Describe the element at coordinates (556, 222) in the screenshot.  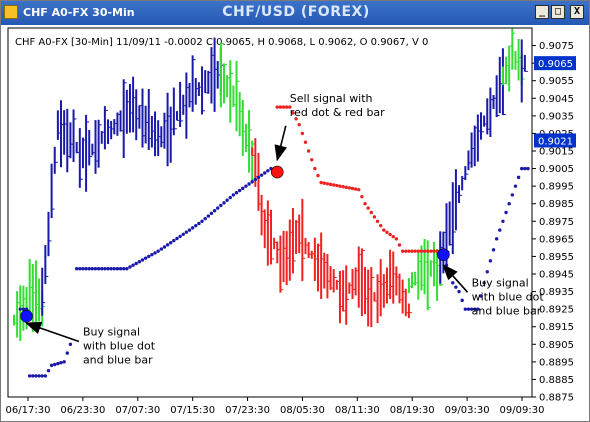
I see `y-tick-label: 0.8975` at that location.